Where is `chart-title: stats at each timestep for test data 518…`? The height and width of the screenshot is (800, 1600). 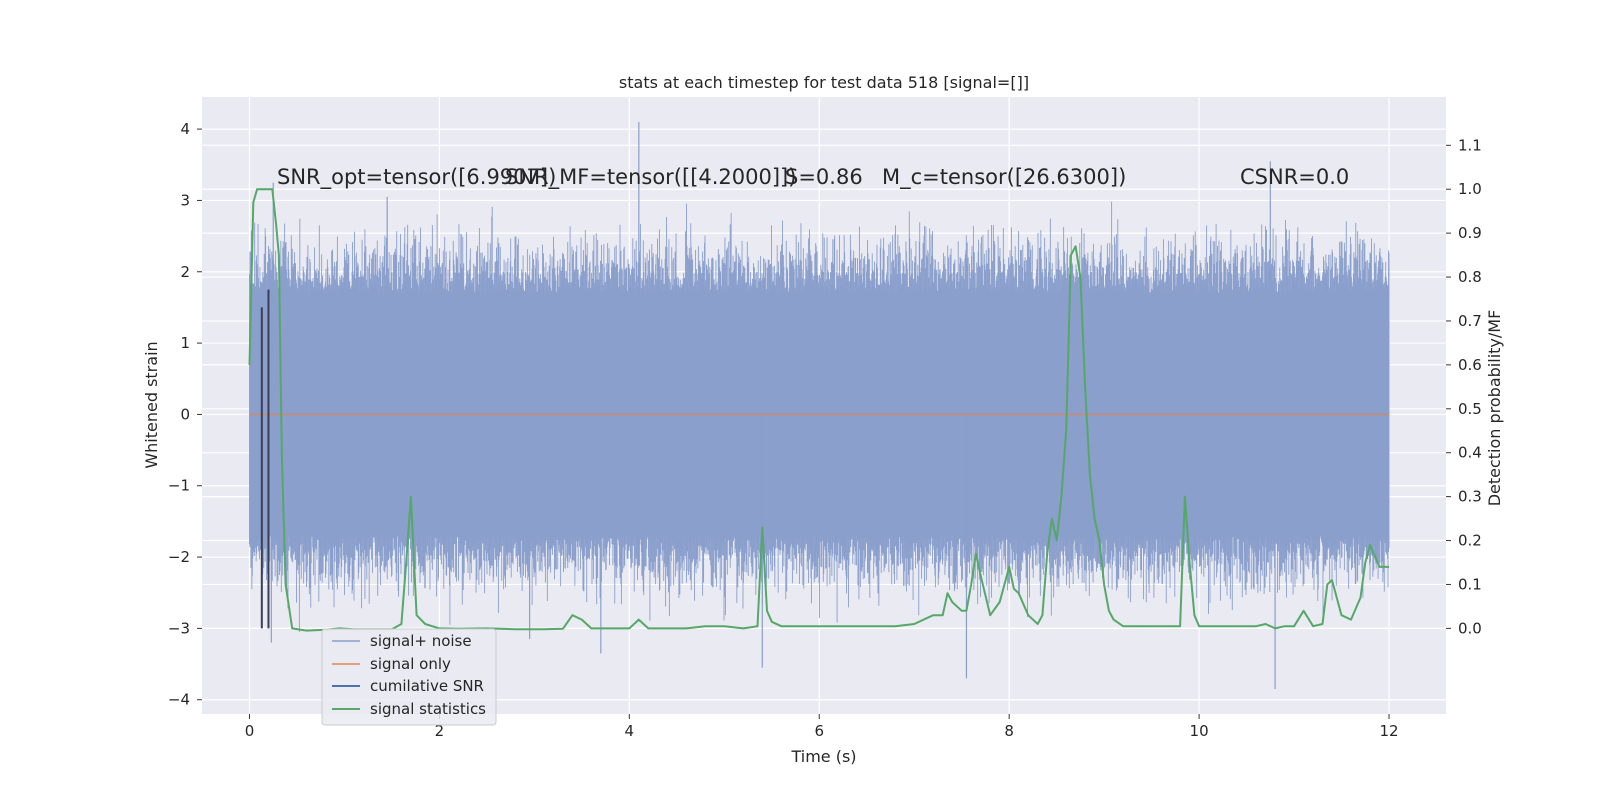 chart-title: stats at each timestep for test data 518… is located at coordinates (824, 82).